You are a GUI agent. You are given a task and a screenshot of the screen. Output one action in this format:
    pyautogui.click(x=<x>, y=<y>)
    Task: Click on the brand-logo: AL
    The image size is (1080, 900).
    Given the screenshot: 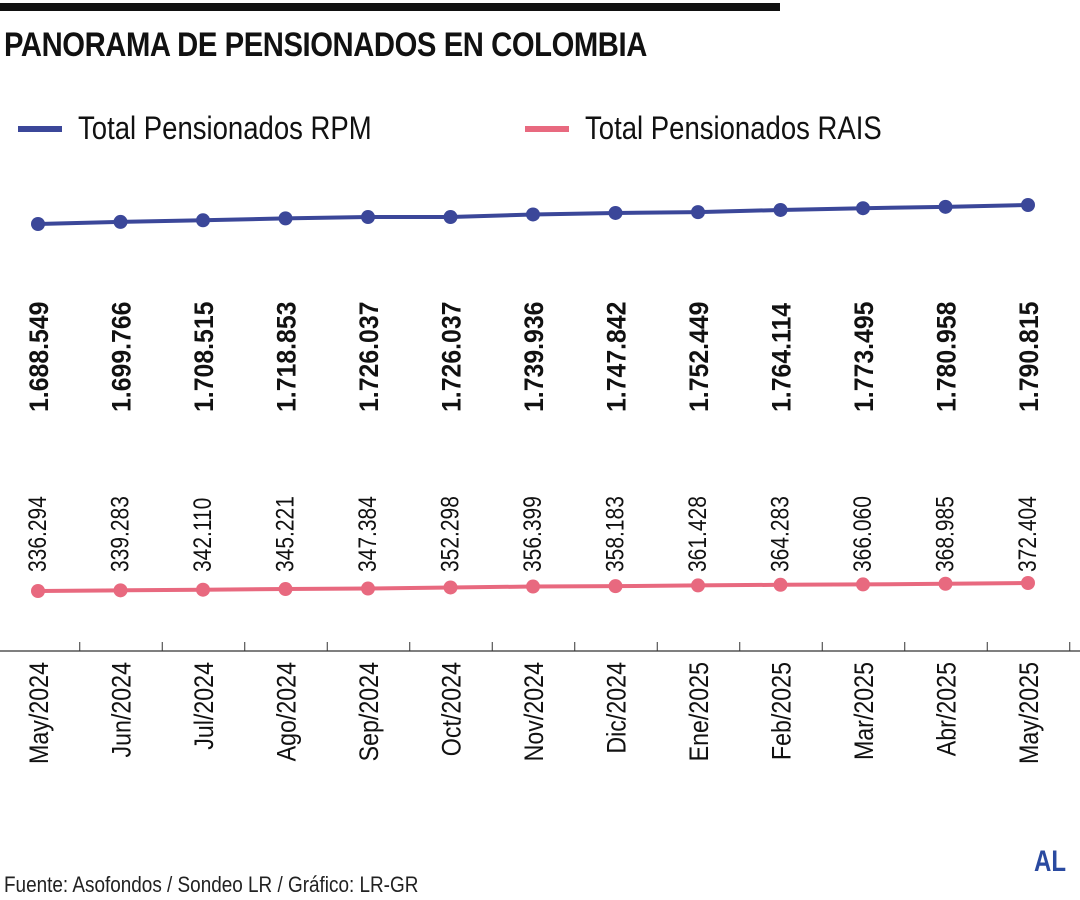 What is the action you would take?
    pyautogui.click(x=1050, y=861)
    